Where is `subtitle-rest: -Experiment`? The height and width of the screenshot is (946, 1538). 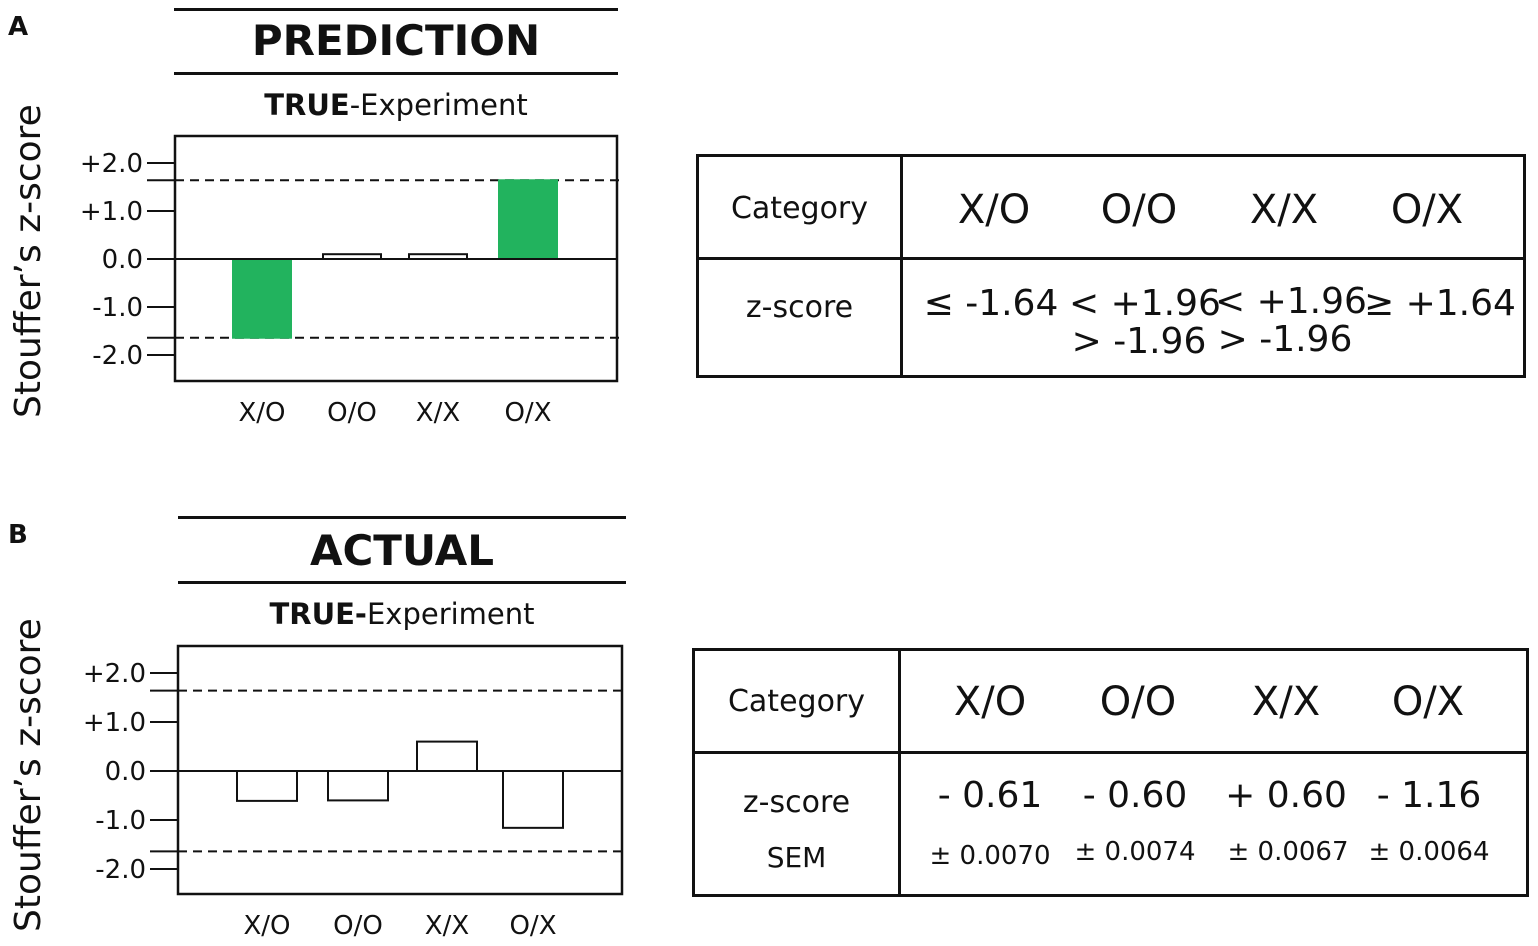
subtitle-rest: -Experiment is located at coordinates (438, 105).